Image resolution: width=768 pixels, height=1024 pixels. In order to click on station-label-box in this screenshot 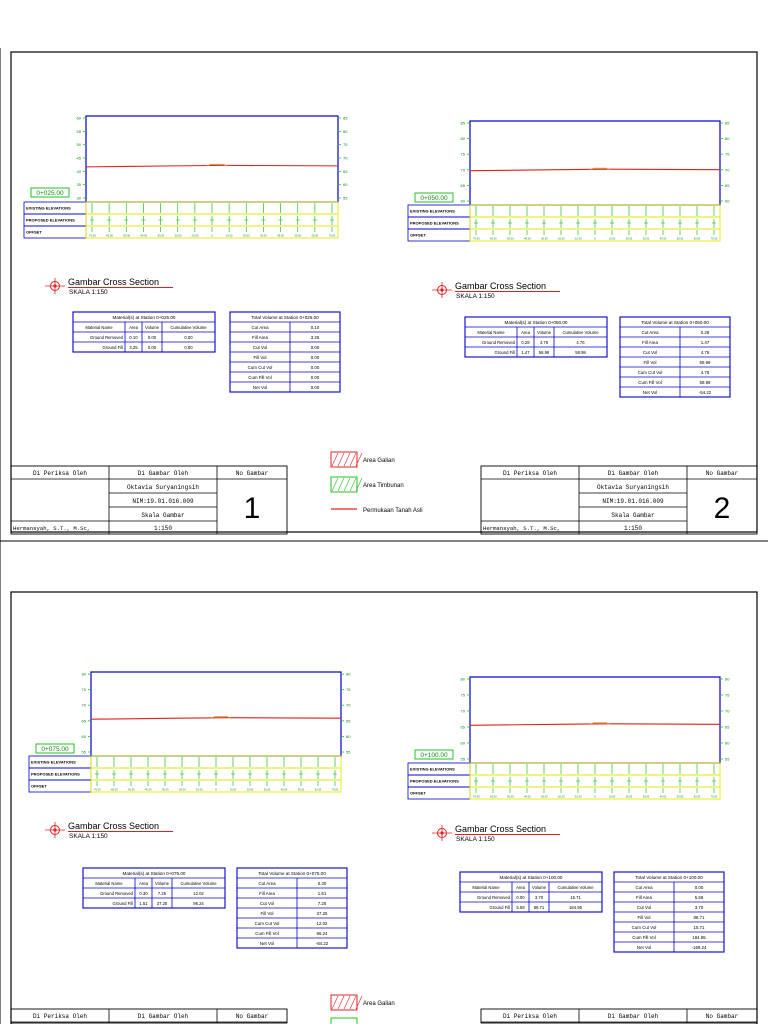, I will do `click(50, 192)`.